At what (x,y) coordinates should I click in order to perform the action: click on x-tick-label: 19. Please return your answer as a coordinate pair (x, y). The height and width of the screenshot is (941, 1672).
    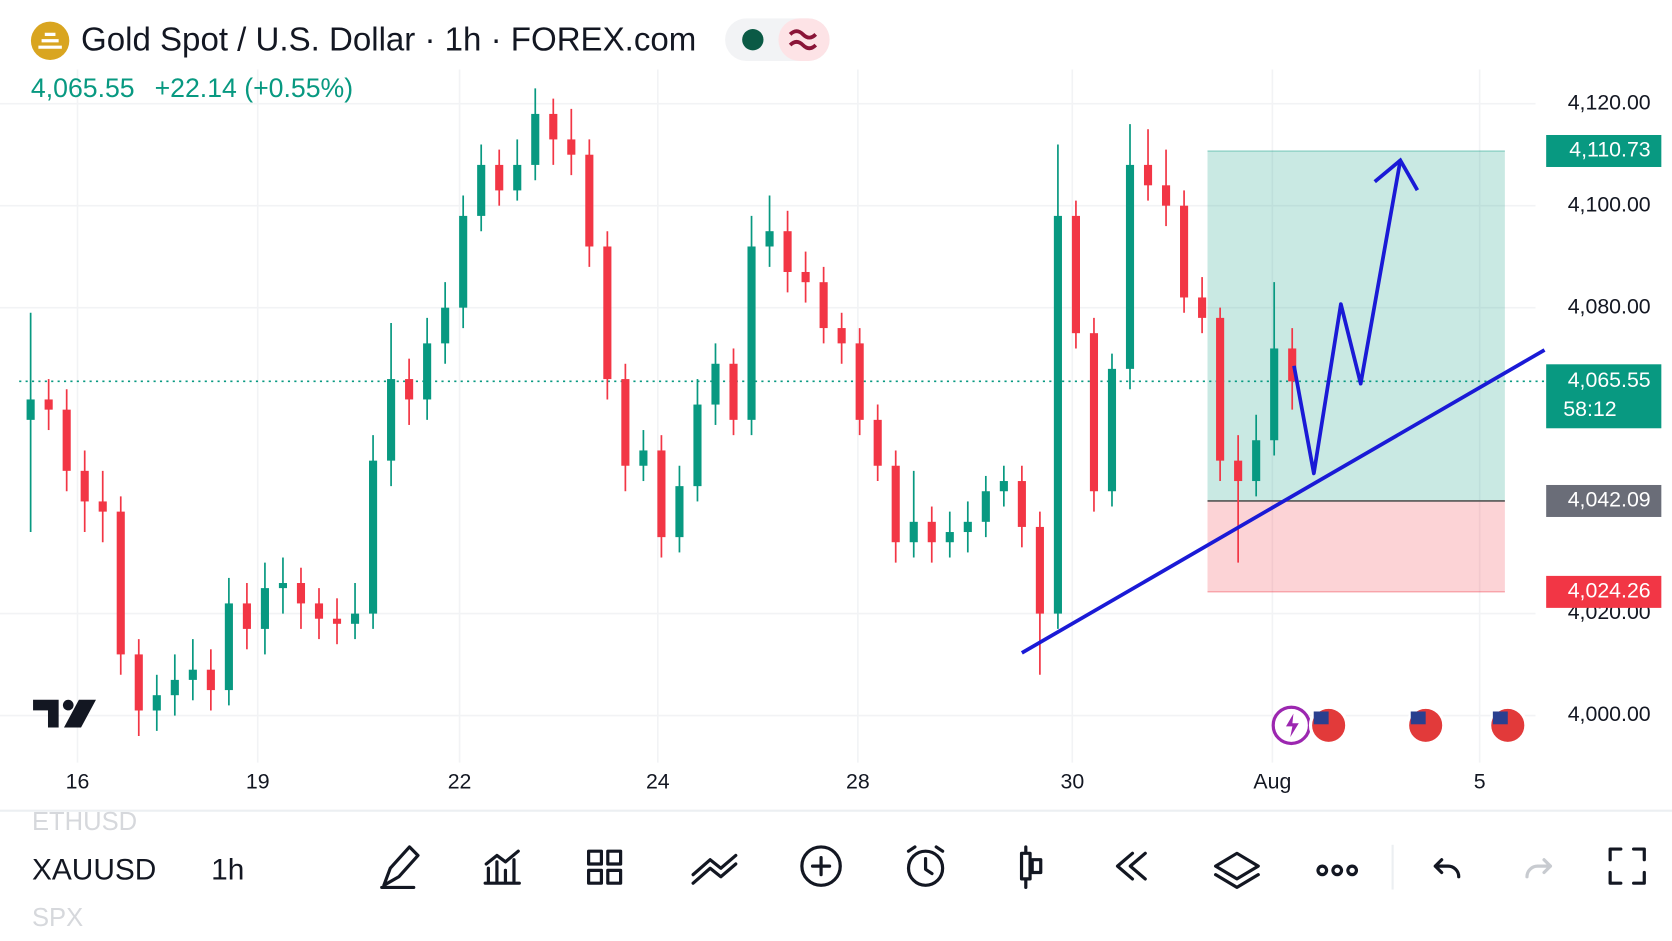
    Looking at the image, I should click on (258, 782).